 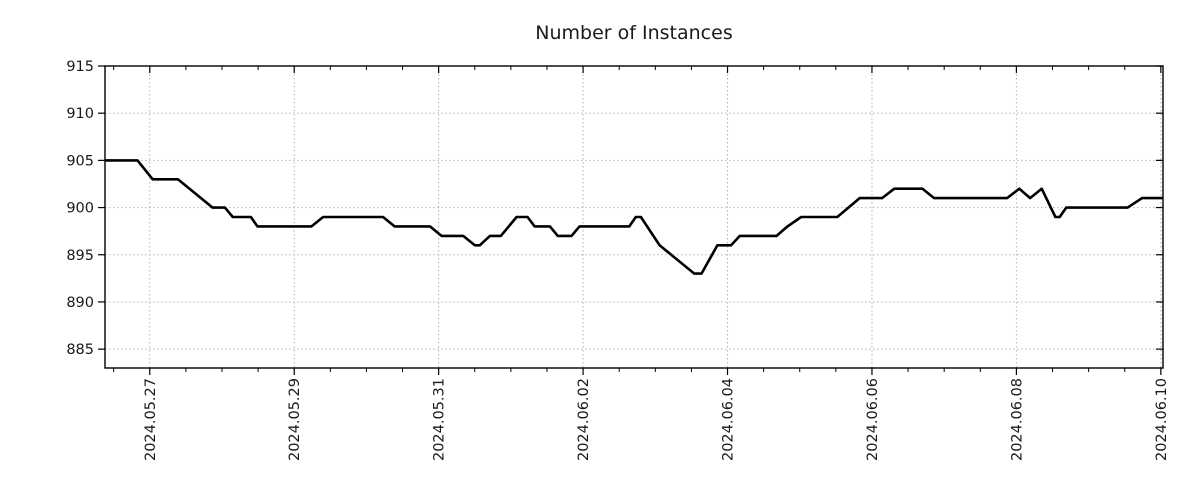 What do you see at coordinates (633, 33) in the screenshot?
I see `chart-title: Number of Instances` at bounding box center [633, 33].